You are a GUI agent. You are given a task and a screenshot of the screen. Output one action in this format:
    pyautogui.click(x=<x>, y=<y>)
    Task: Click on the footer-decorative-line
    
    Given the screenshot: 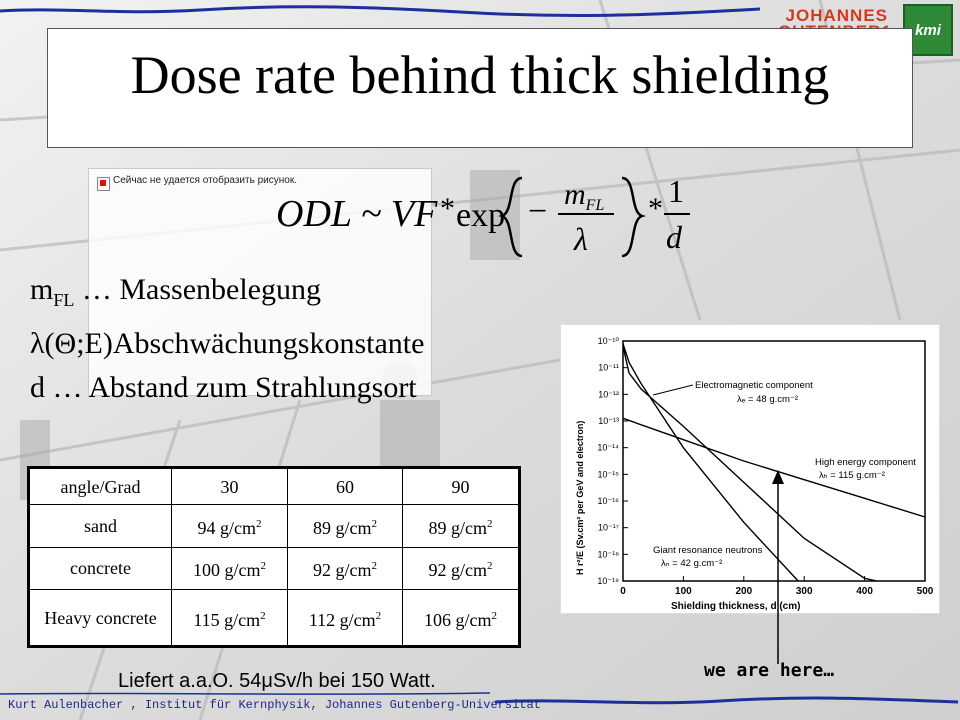 What is the action you would take?
    pyautogui.click(x=479, y=698)
    